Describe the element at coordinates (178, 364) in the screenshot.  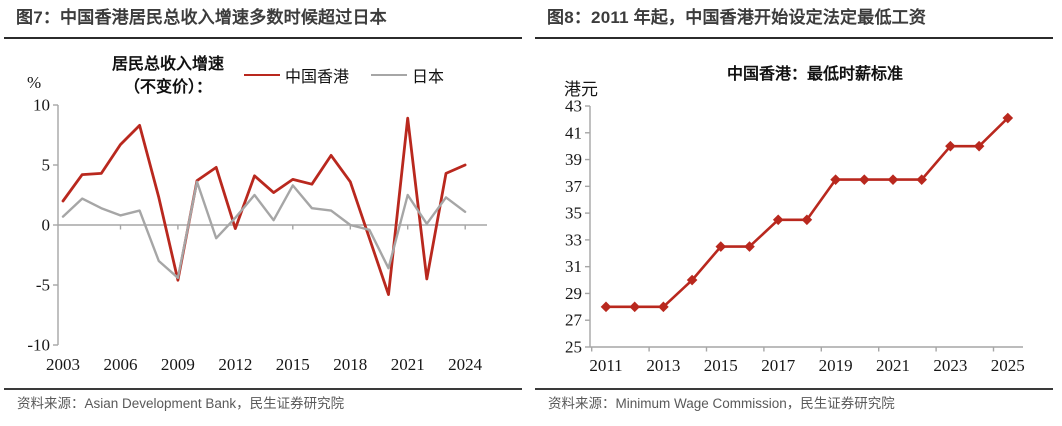
I see `svg-text: 2009` at that location.